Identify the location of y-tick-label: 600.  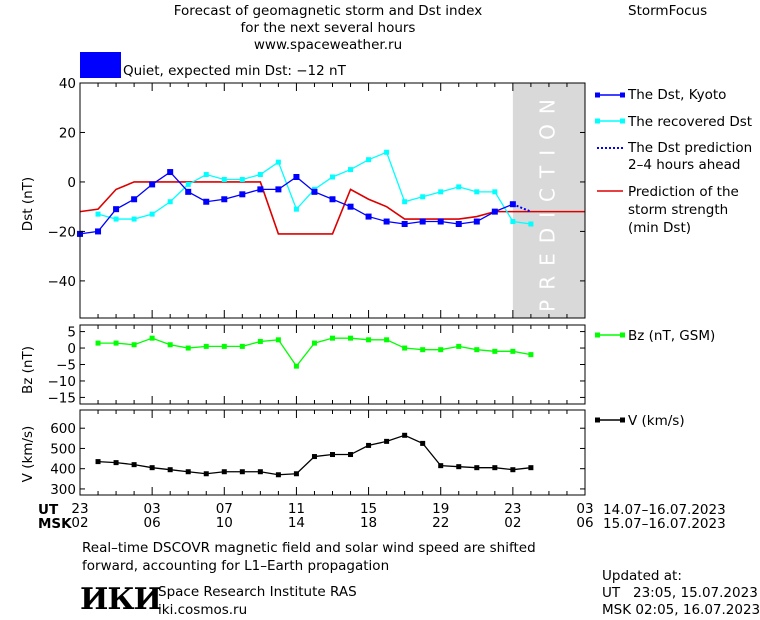
(63, 429).